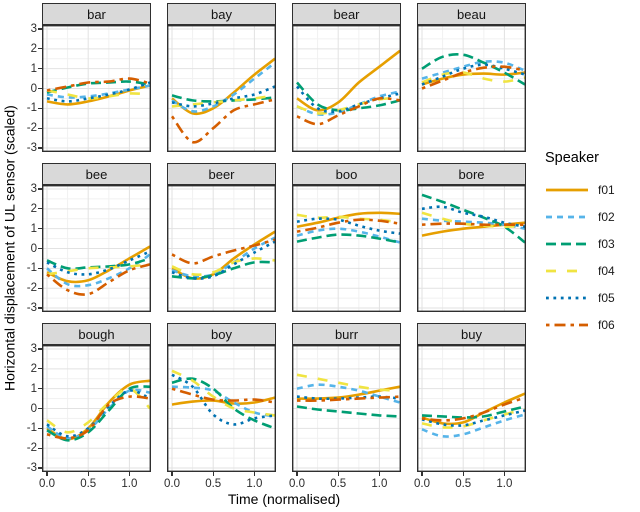 This screenshot has height=512, width=640. I want to click on facet-strip-beau: beau, so click(471, 14).